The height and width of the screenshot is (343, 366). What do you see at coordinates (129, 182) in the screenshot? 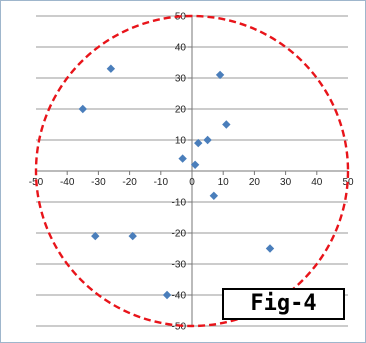
I see `x-tick-label: -20` at bounding box center [129, 182].